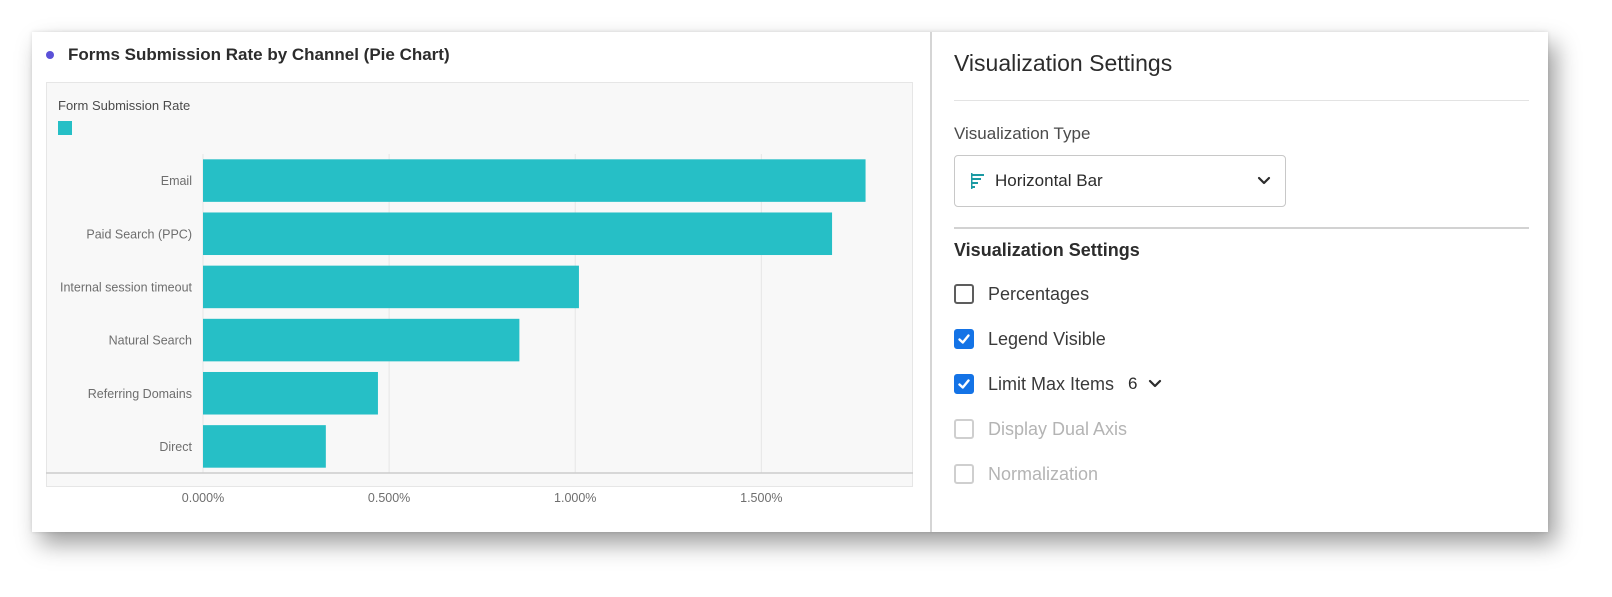 The image size is (1612, 597). What do you see at coordinates (575, 498) in the screenshot?
I see `x-tick-label: 1.000%` at bounding box center [575, 498].